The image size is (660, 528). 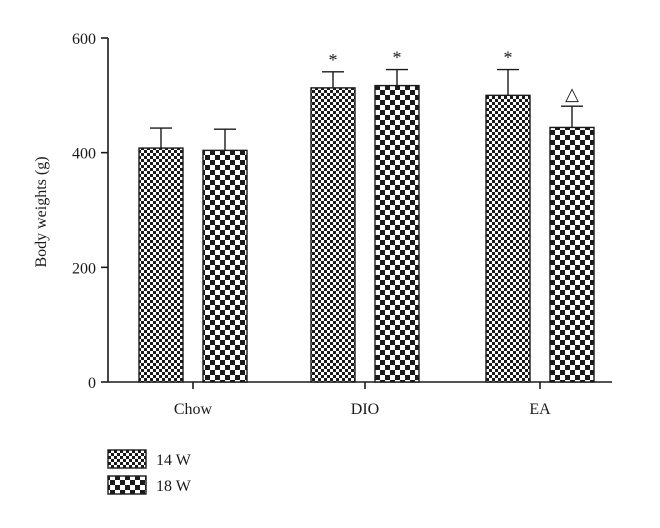 What do you see at coordinates (540, 409) in the screenshot?
I see `x-tick-label: EA` at bounding box center [540, 409].